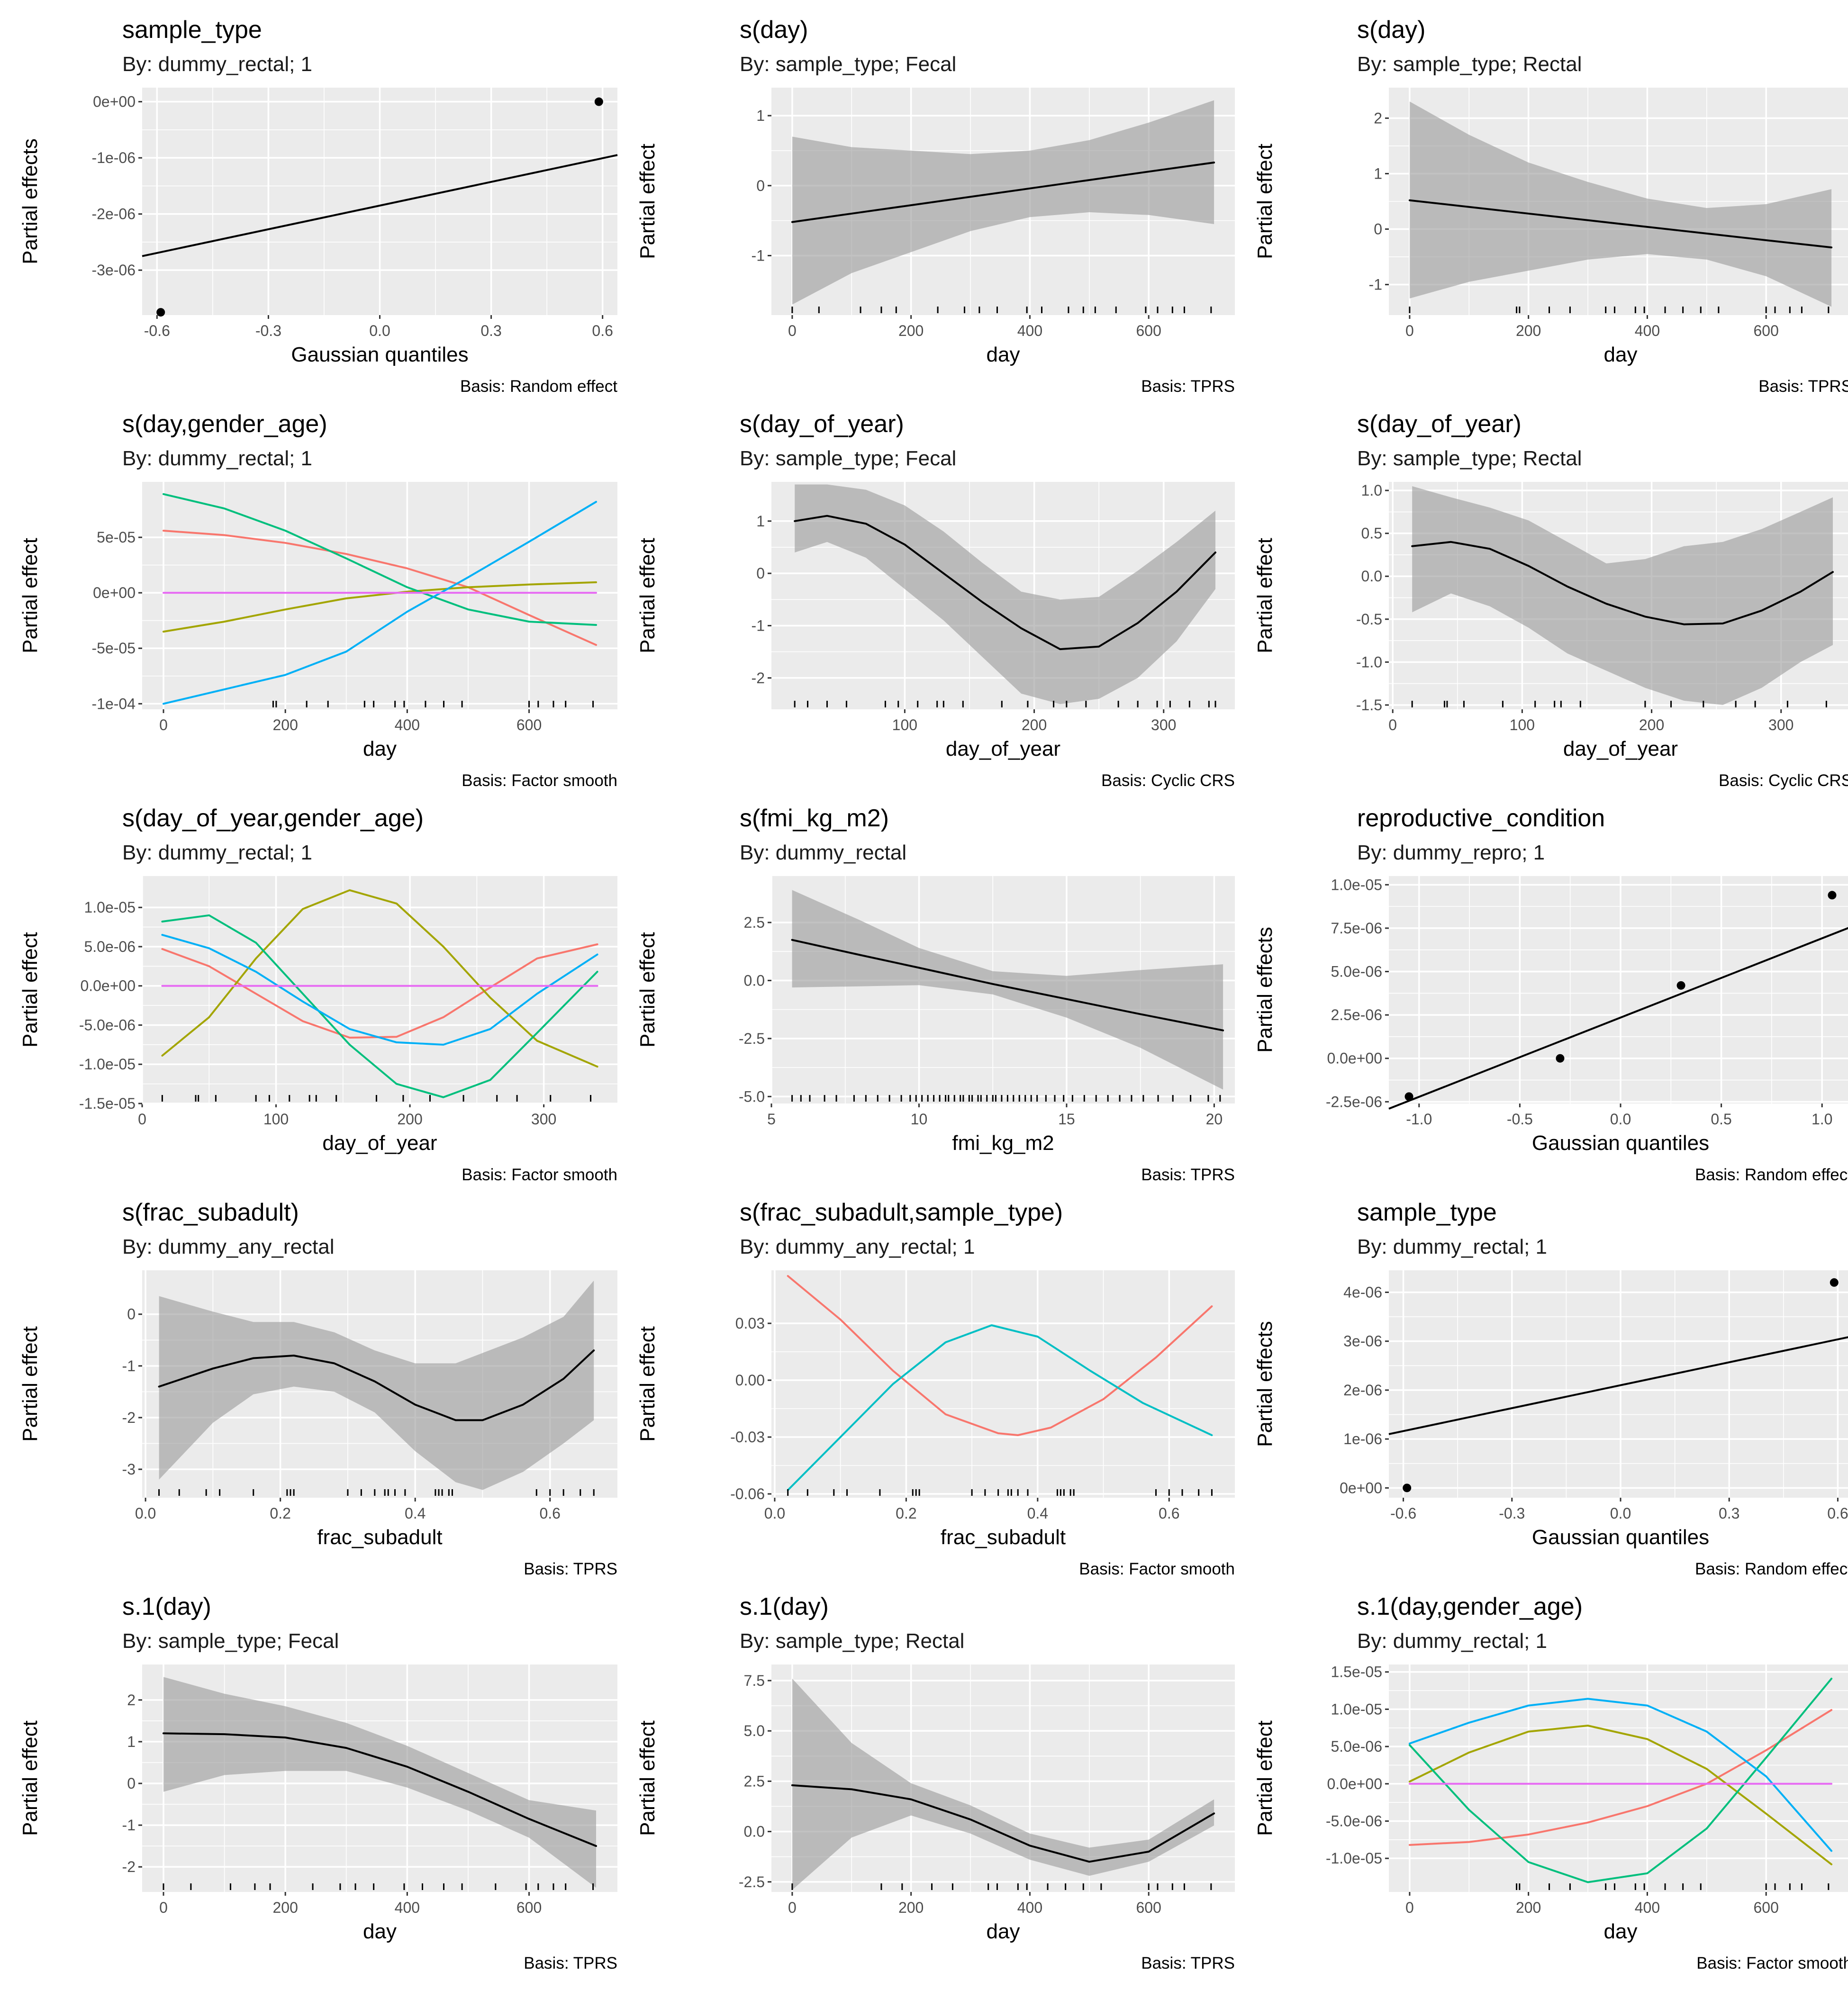  I want to click on y-tick-label: 5.0e-06, so click(1356, 971).